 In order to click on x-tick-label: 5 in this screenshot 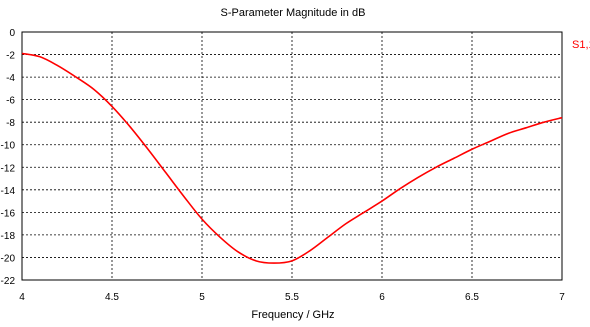, I will do `click(202, 297)`.